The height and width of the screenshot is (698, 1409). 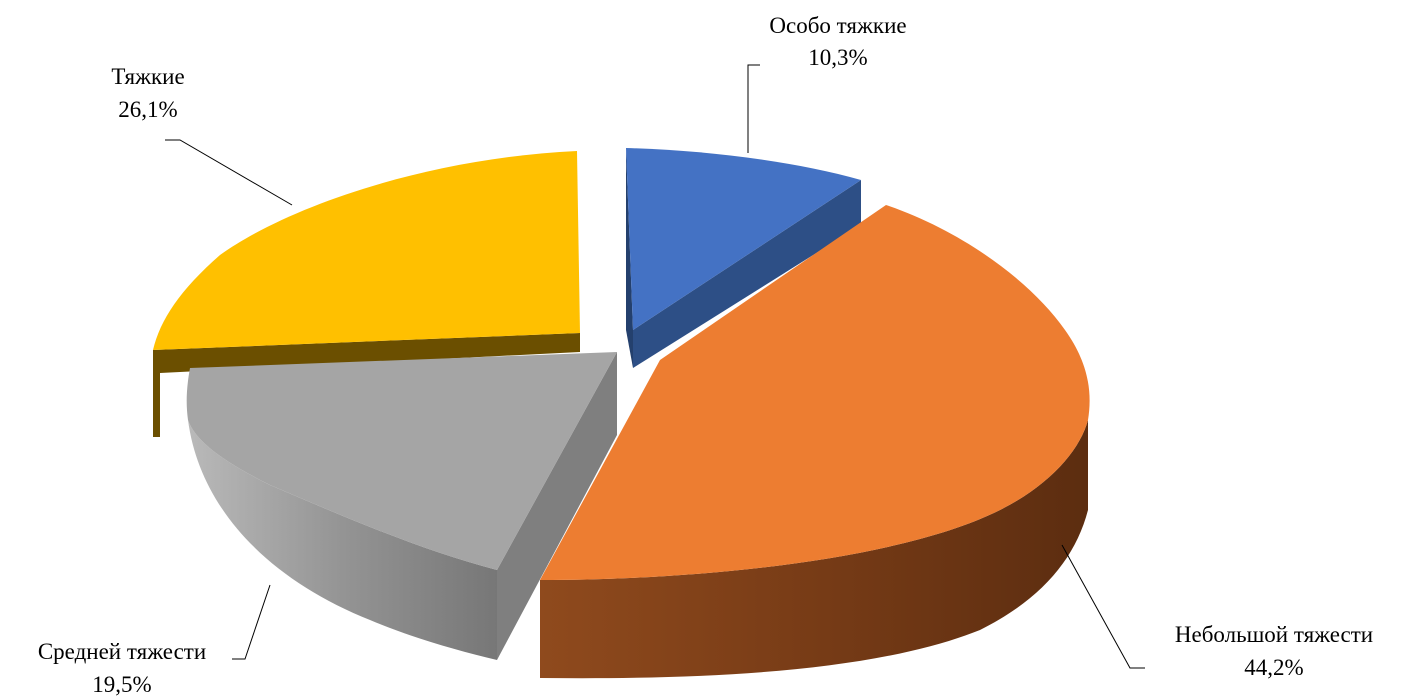 I want to click on slice-osobo-tyazhkie, so click(x=743, y=239).